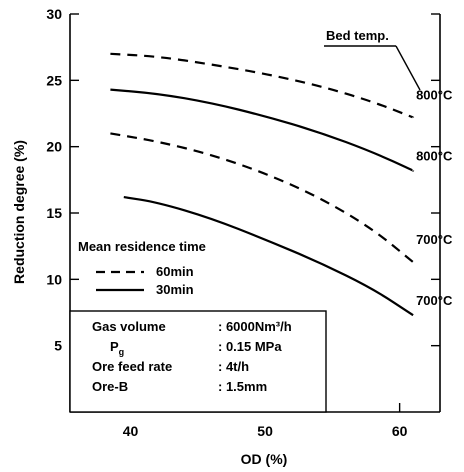 Image resolution: width=464 pixels, height=472 pixels. I want to click on condition-pressure-value: : 0.15 MPa, so click(250, 346).